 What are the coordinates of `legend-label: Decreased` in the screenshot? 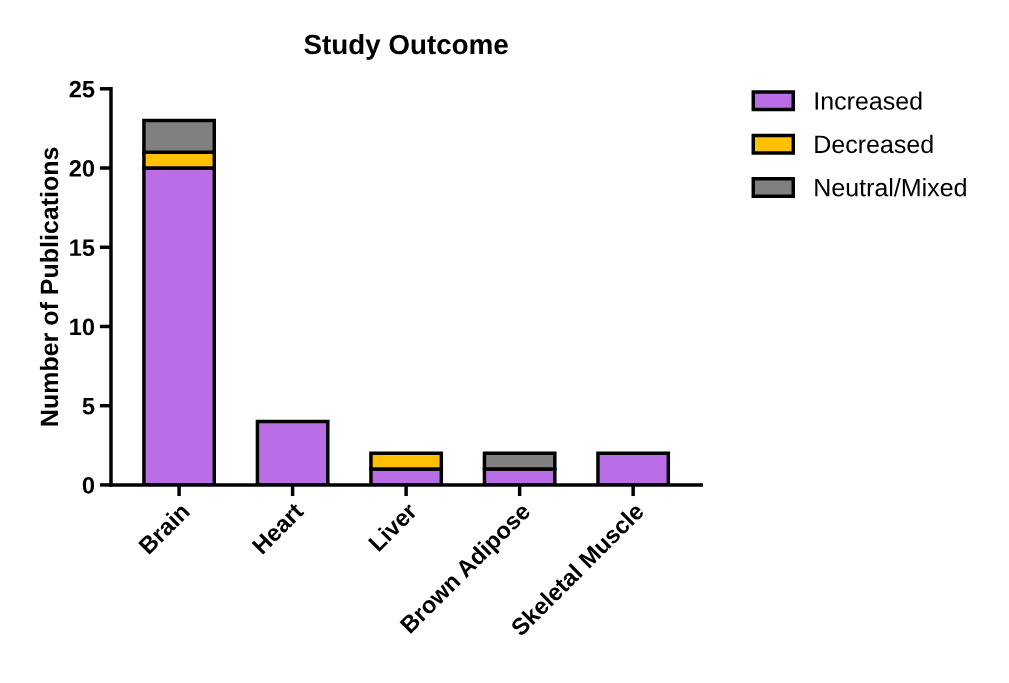 It's located at (874, 144).